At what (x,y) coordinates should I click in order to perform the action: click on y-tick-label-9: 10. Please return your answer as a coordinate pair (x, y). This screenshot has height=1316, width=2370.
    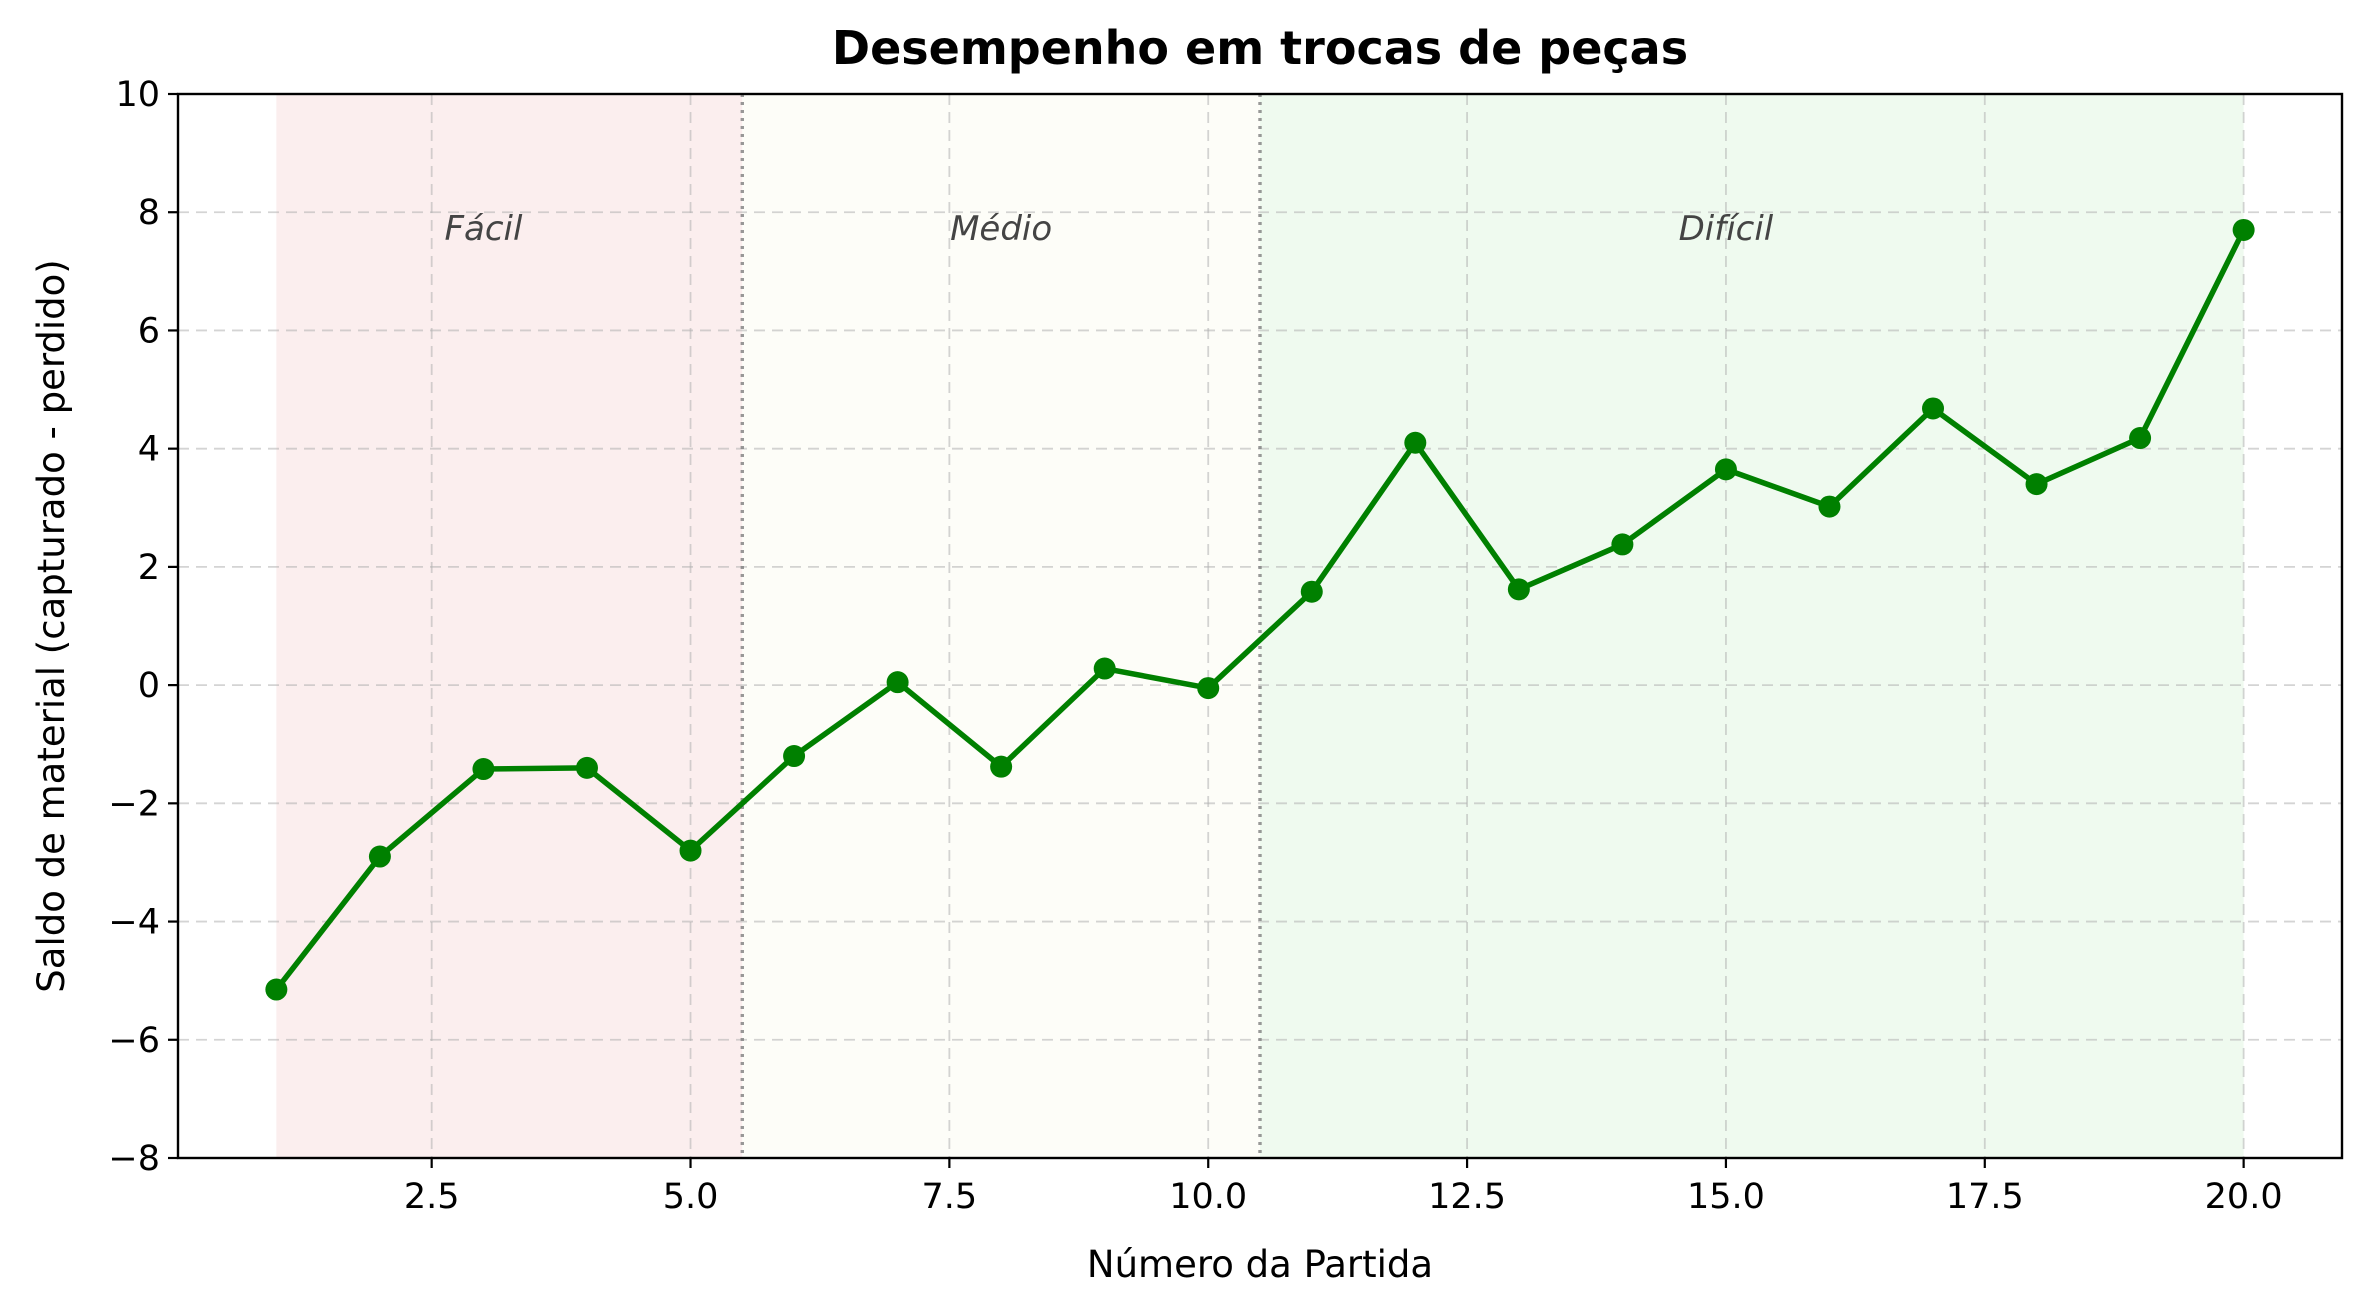
    Looking at the image, I should click on (137, 95).